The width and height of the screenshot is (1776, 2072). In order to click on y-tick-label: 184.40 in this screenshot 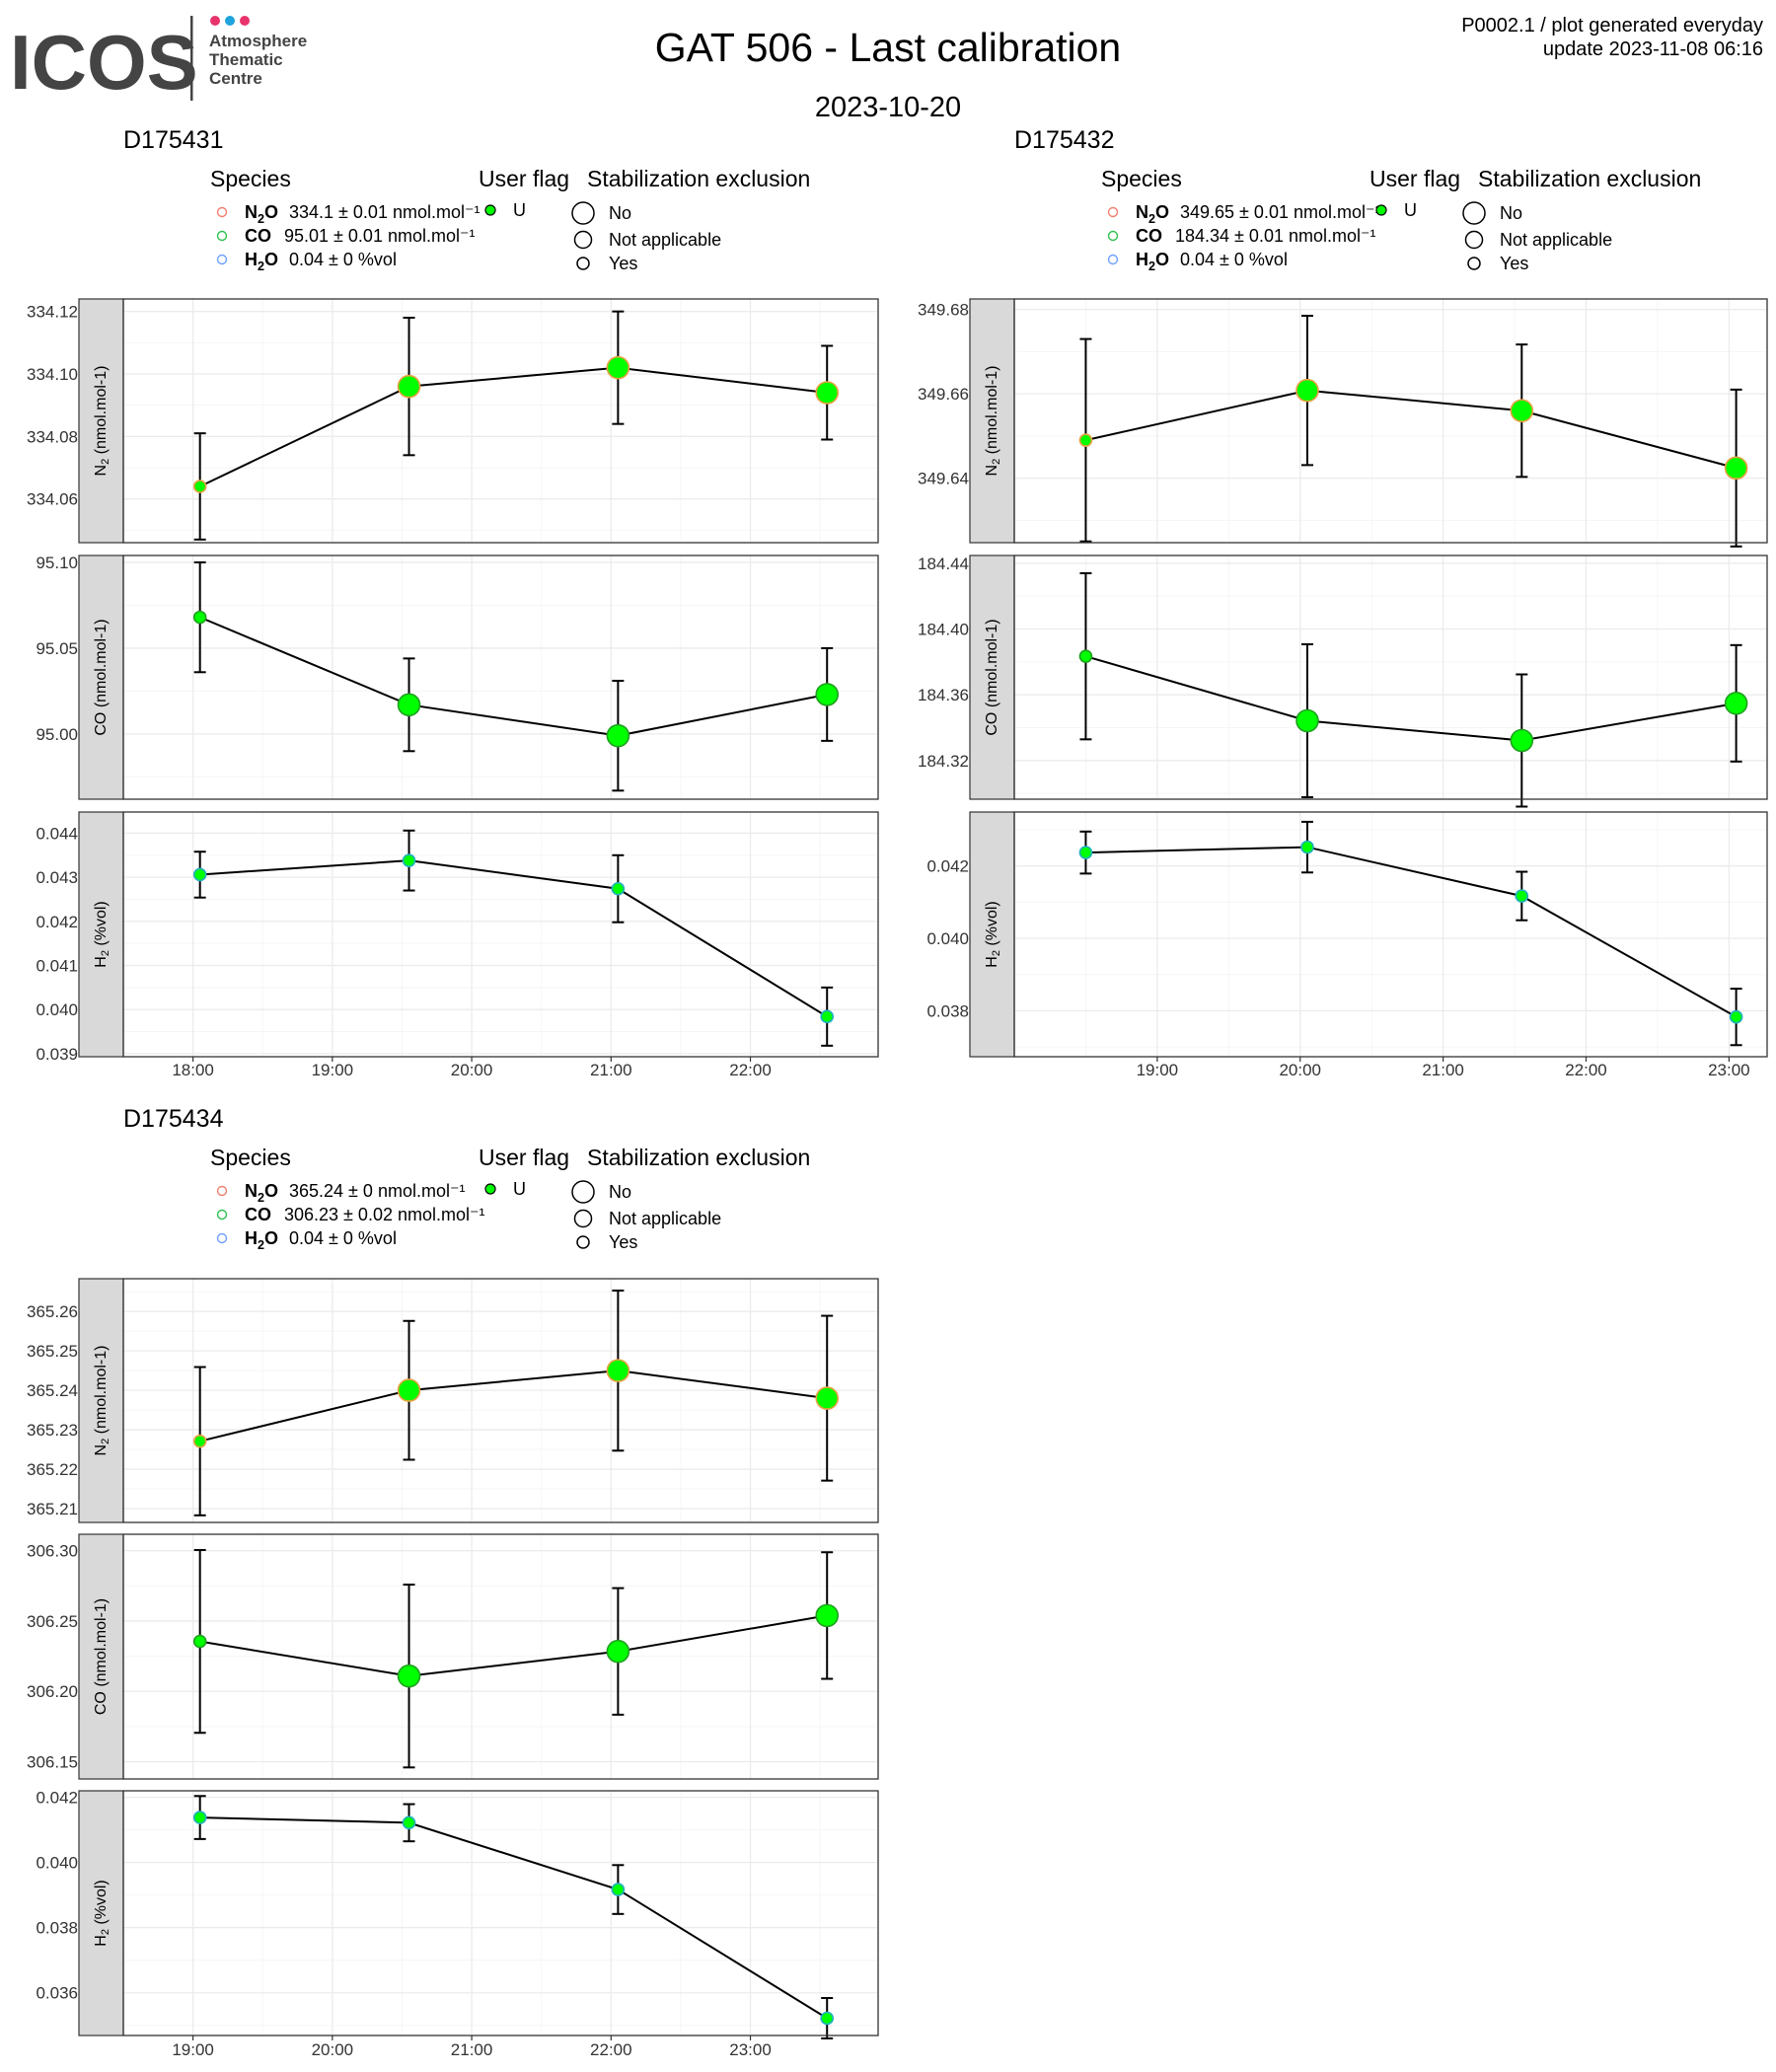, I will do `click(944, 630)`.